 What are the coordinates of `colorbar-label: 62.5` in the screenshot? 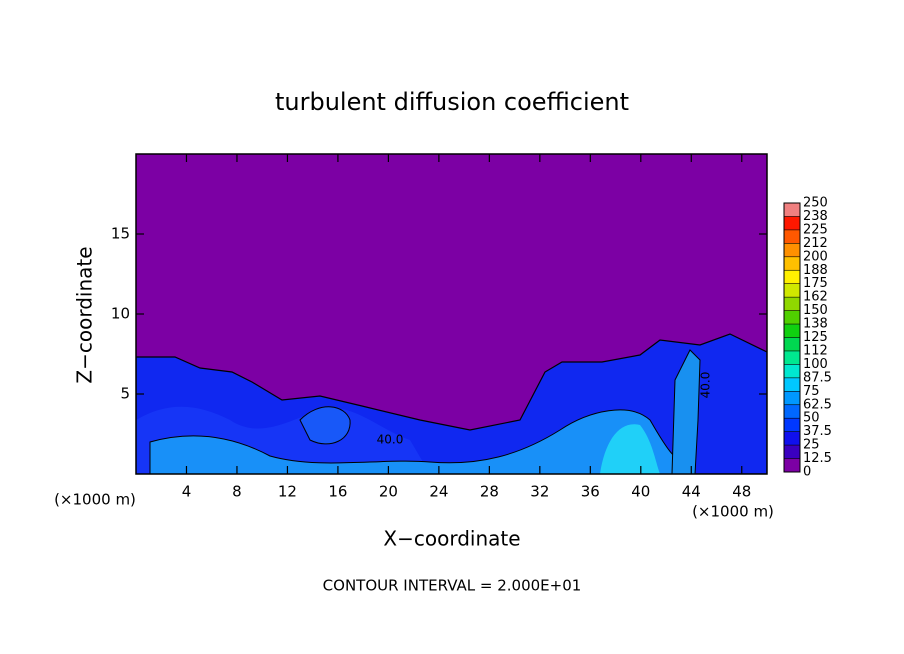 It's located at (817, 404).